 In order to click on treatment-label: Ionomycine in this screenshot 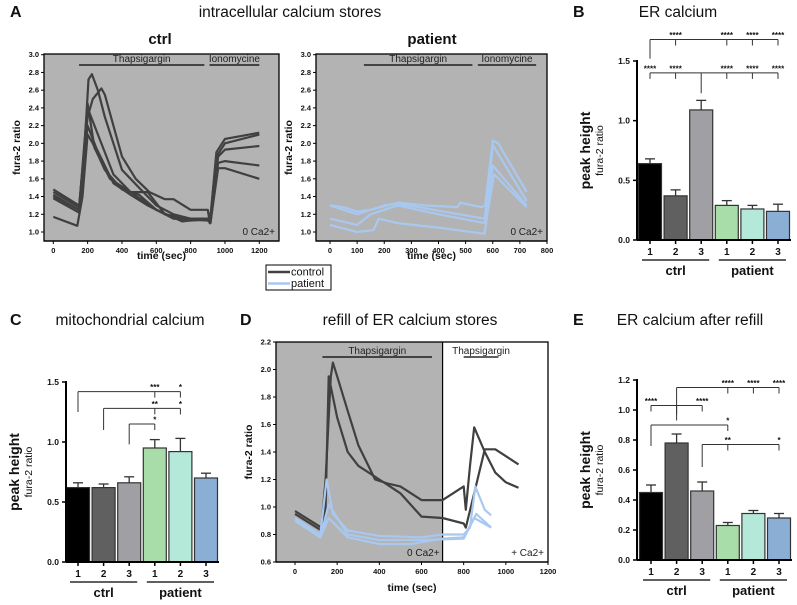, I will do `click(235, 59)`.